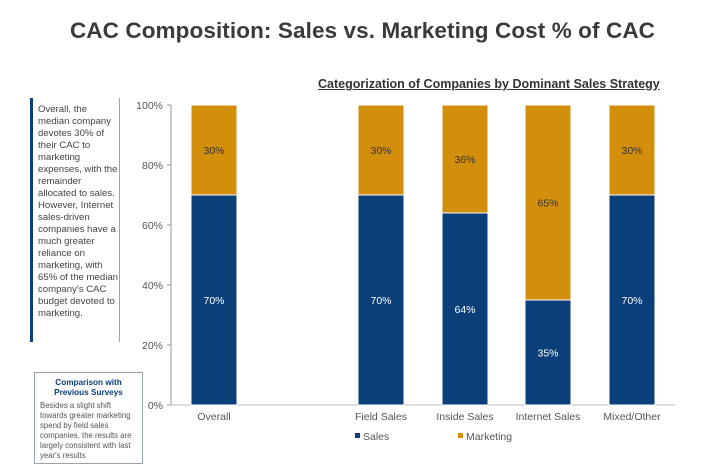 The height and width of the screenshot is (466, 725). Describe the element at coordinates (155, 406) in the screenshot. I see `y-tick-label: 0%` at that location.